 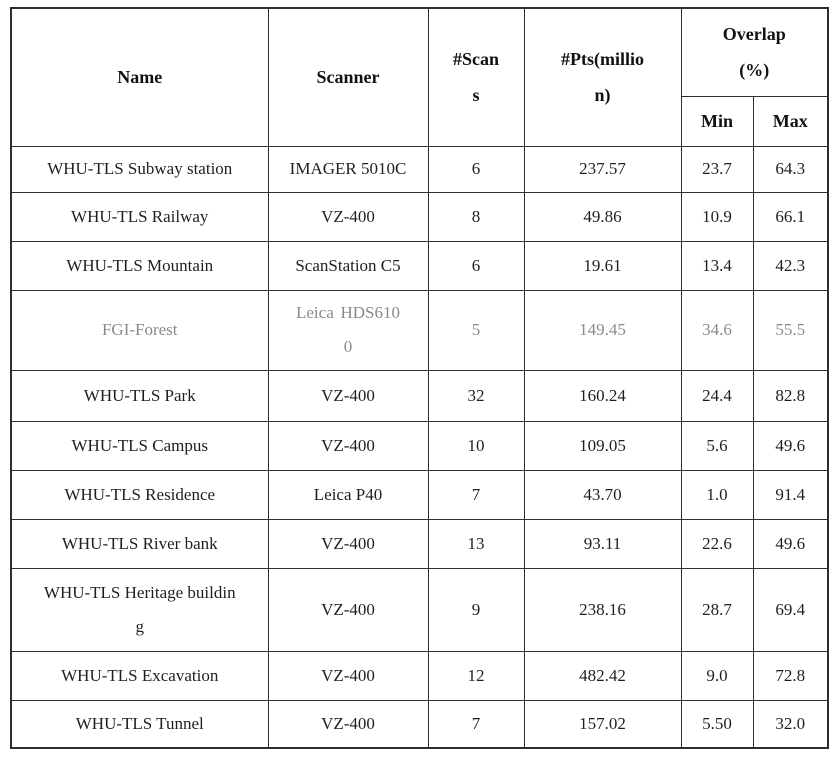 I want to click on cell-scans: 13, so click(x=476, y=543).